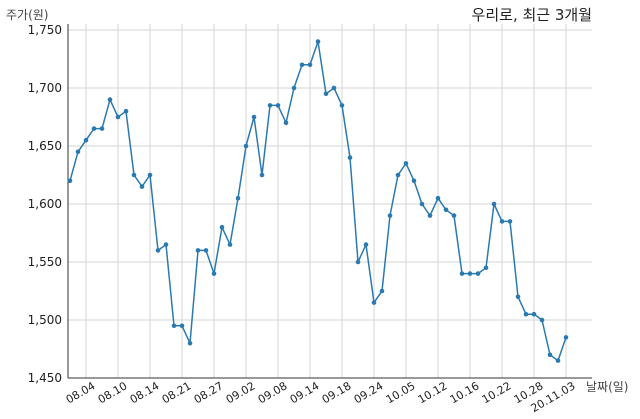 This screenshot has height=419, width=640. What do you see at coordinates (81, 392) in the screenshot?
I see `x-tick-label: 08.04` at bounding box center [81, 392].